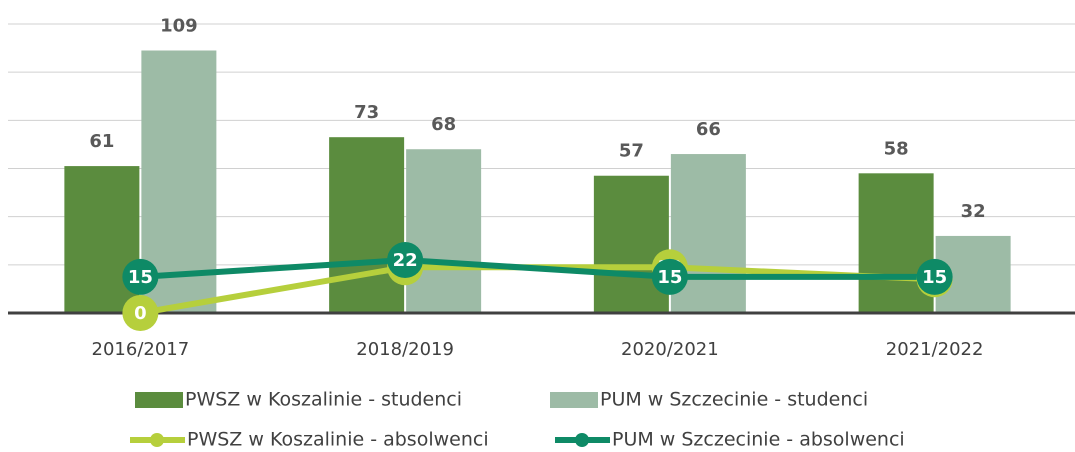 Image resolution: width=1075 pixels, height=452 pixels. Describe the element at coordinates (443, 124) in the screenshot. I see `bar-value-label: 68` at that location.